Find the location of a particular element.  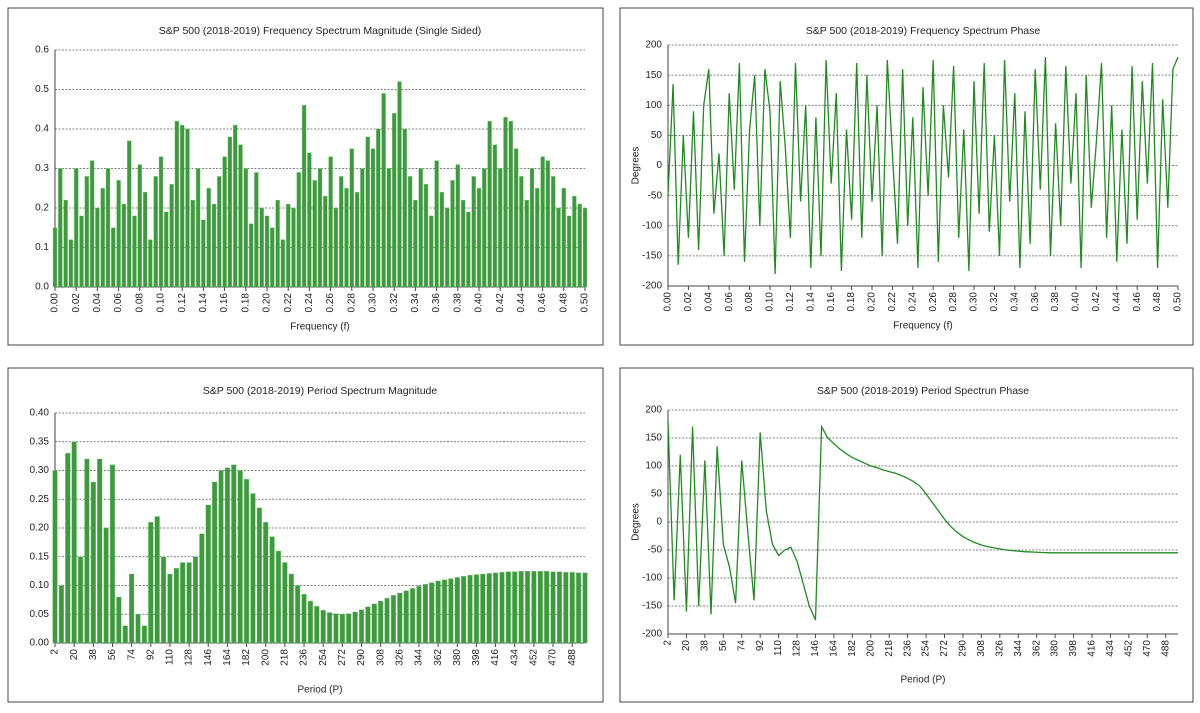

x-tick-label: 470 is located at coordinates (553, 657).